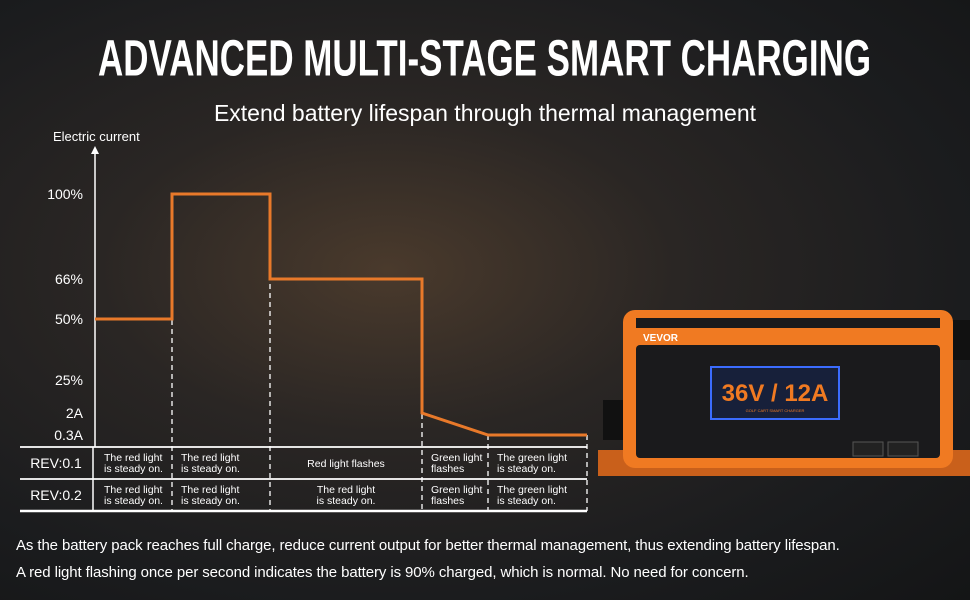 The height and width of the screenshot is (600, 970). Describe the element at coordinates (56, 463) in the screenshot. I see `table-row-label: REV:0.1` at that location.